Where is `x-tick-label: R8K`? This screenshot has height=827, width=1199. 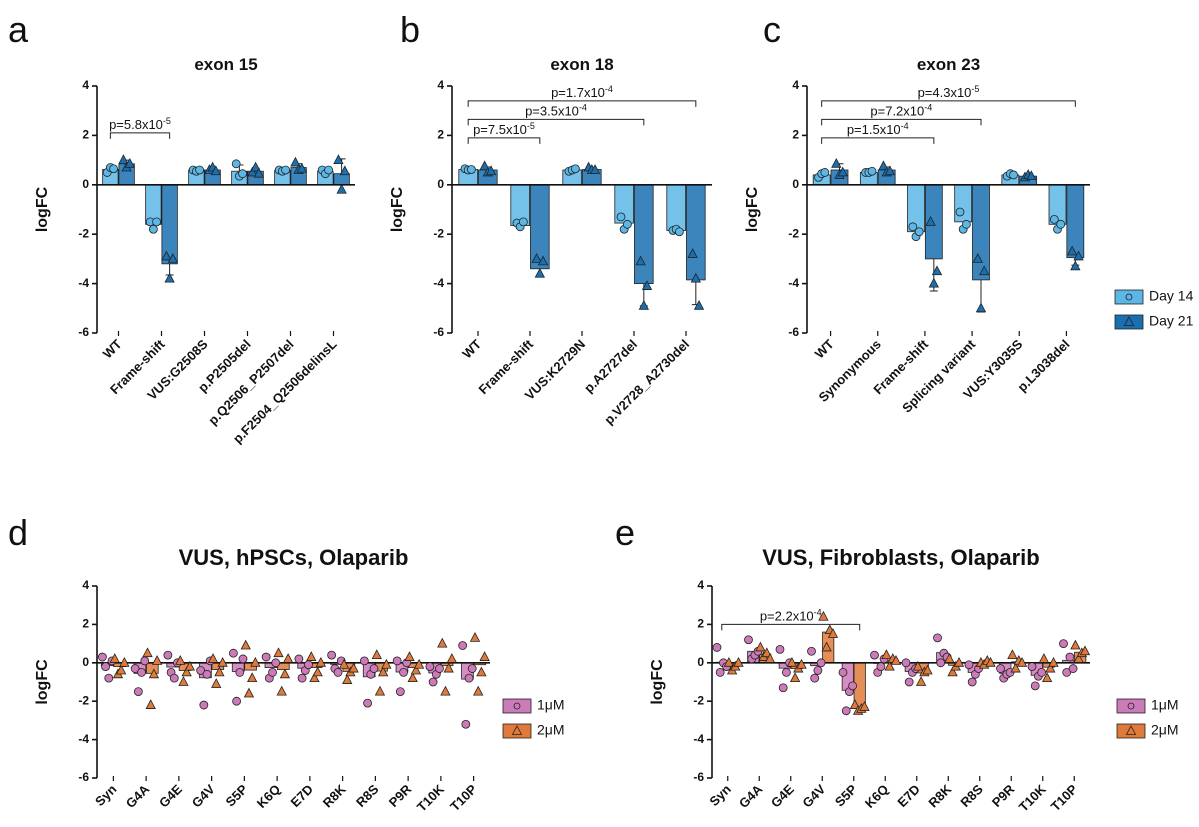 x-tick-label: R8K is located at coordinates (334, 795).